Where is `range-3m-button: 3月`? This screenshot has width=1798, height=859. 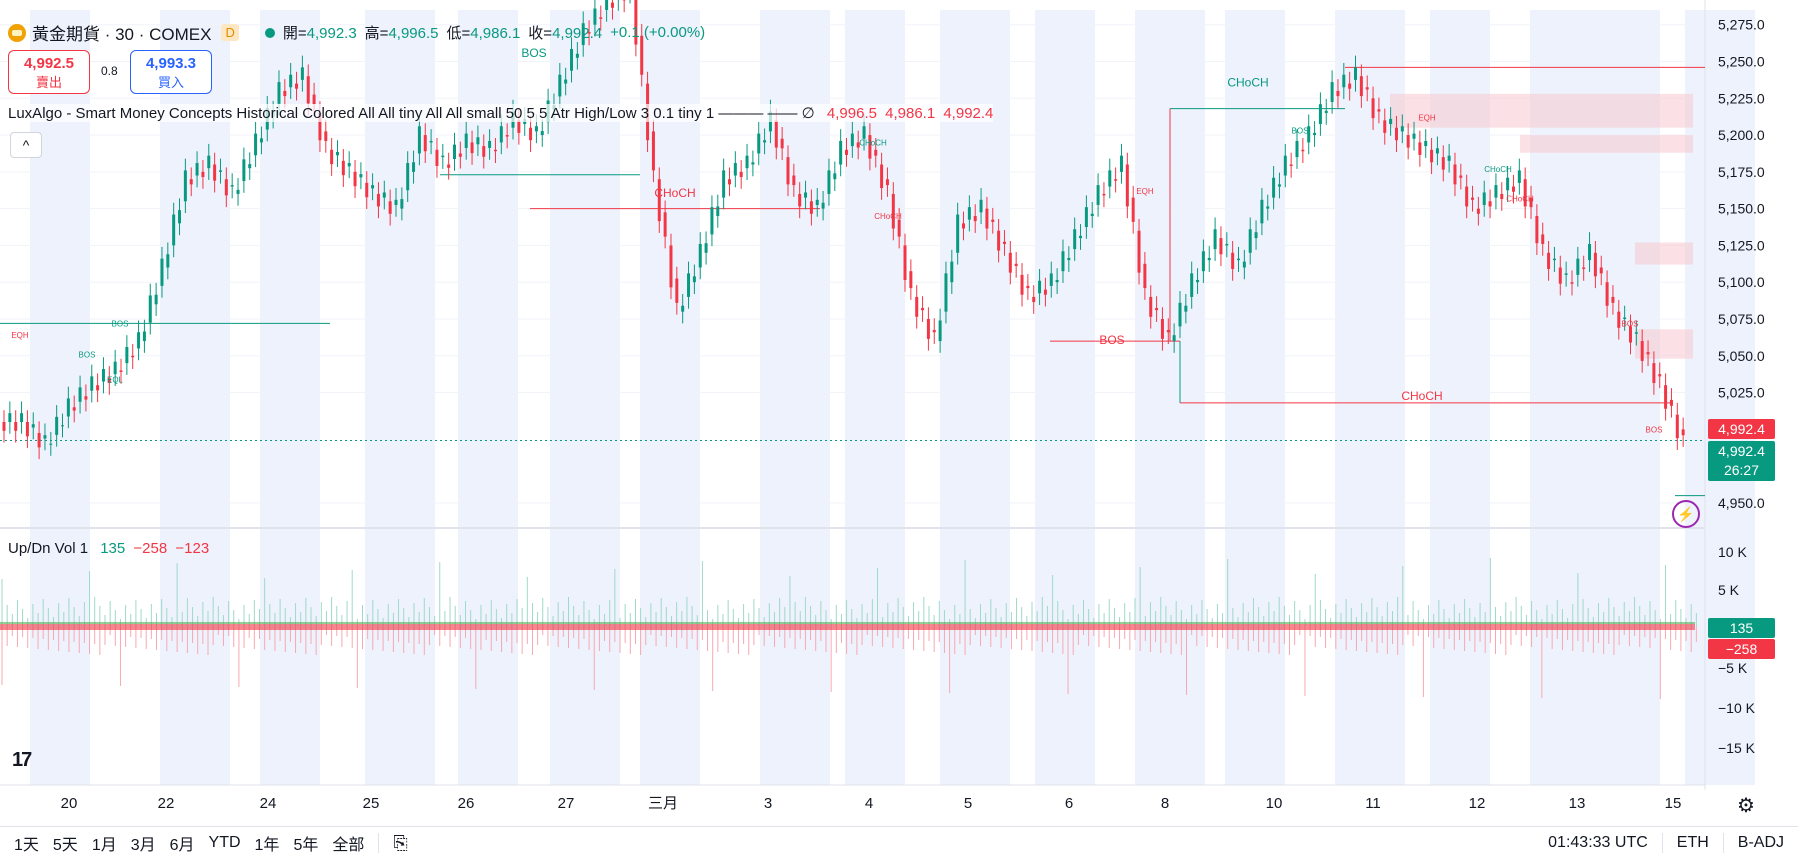
range-3m-button: 3月 is located at coordinates (143, 843).